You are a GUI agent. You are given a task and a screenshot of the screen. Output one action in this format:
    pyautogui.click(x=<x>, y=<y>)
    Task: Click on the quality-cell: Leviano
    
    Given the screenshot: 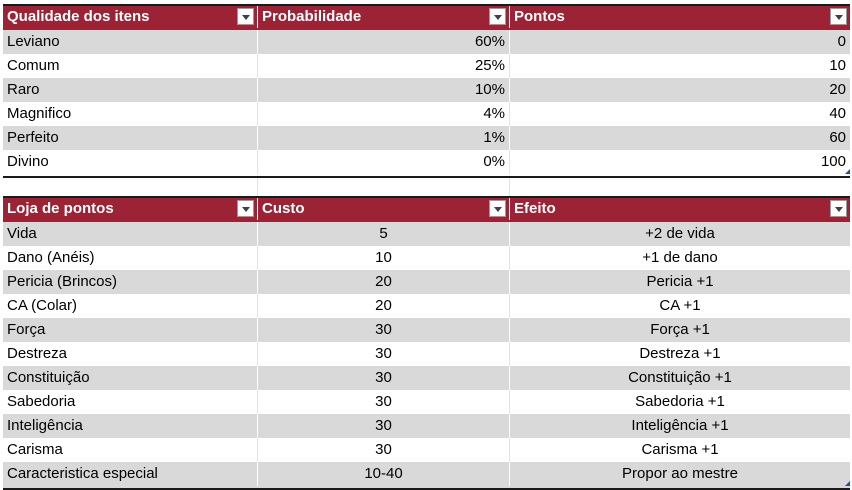 What is the action you would take?
    pyautogui.click(x=130, y=42)
    